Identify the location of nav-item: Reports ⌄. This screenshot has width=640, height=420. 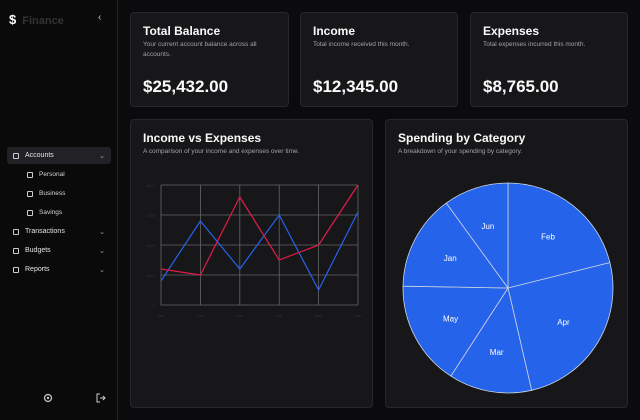
(59, 269).